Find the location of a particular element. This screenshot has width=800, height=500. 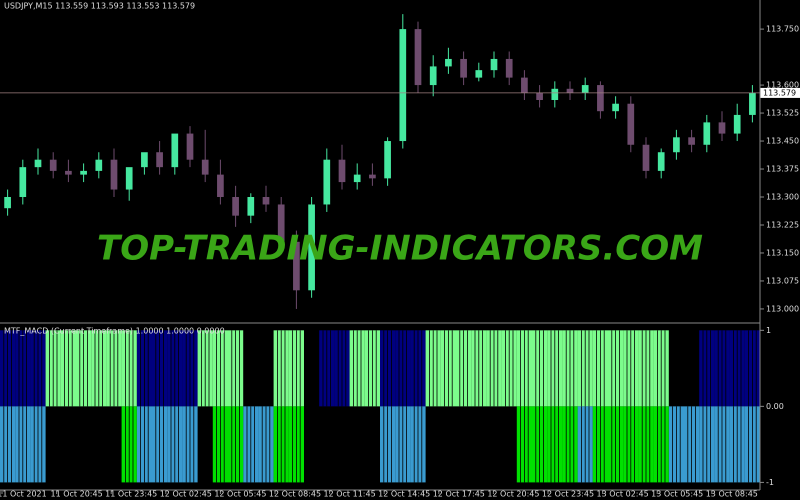

x-tick-label: 13 Oct 05:45 is located at coordinates (677, 494).